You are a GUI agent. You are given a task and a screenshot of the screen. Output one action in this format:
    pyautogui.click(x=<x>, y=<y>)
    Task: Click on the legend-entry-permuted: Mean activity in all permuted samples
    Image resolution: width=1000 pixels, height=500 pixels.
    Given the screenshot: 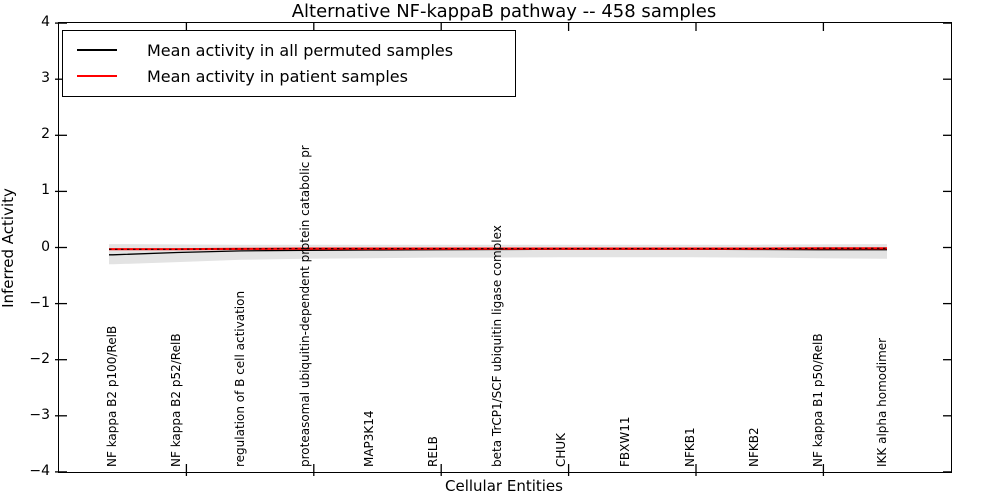 What is the action you would take?
    pyautogui.click(x=289, y=50)
    